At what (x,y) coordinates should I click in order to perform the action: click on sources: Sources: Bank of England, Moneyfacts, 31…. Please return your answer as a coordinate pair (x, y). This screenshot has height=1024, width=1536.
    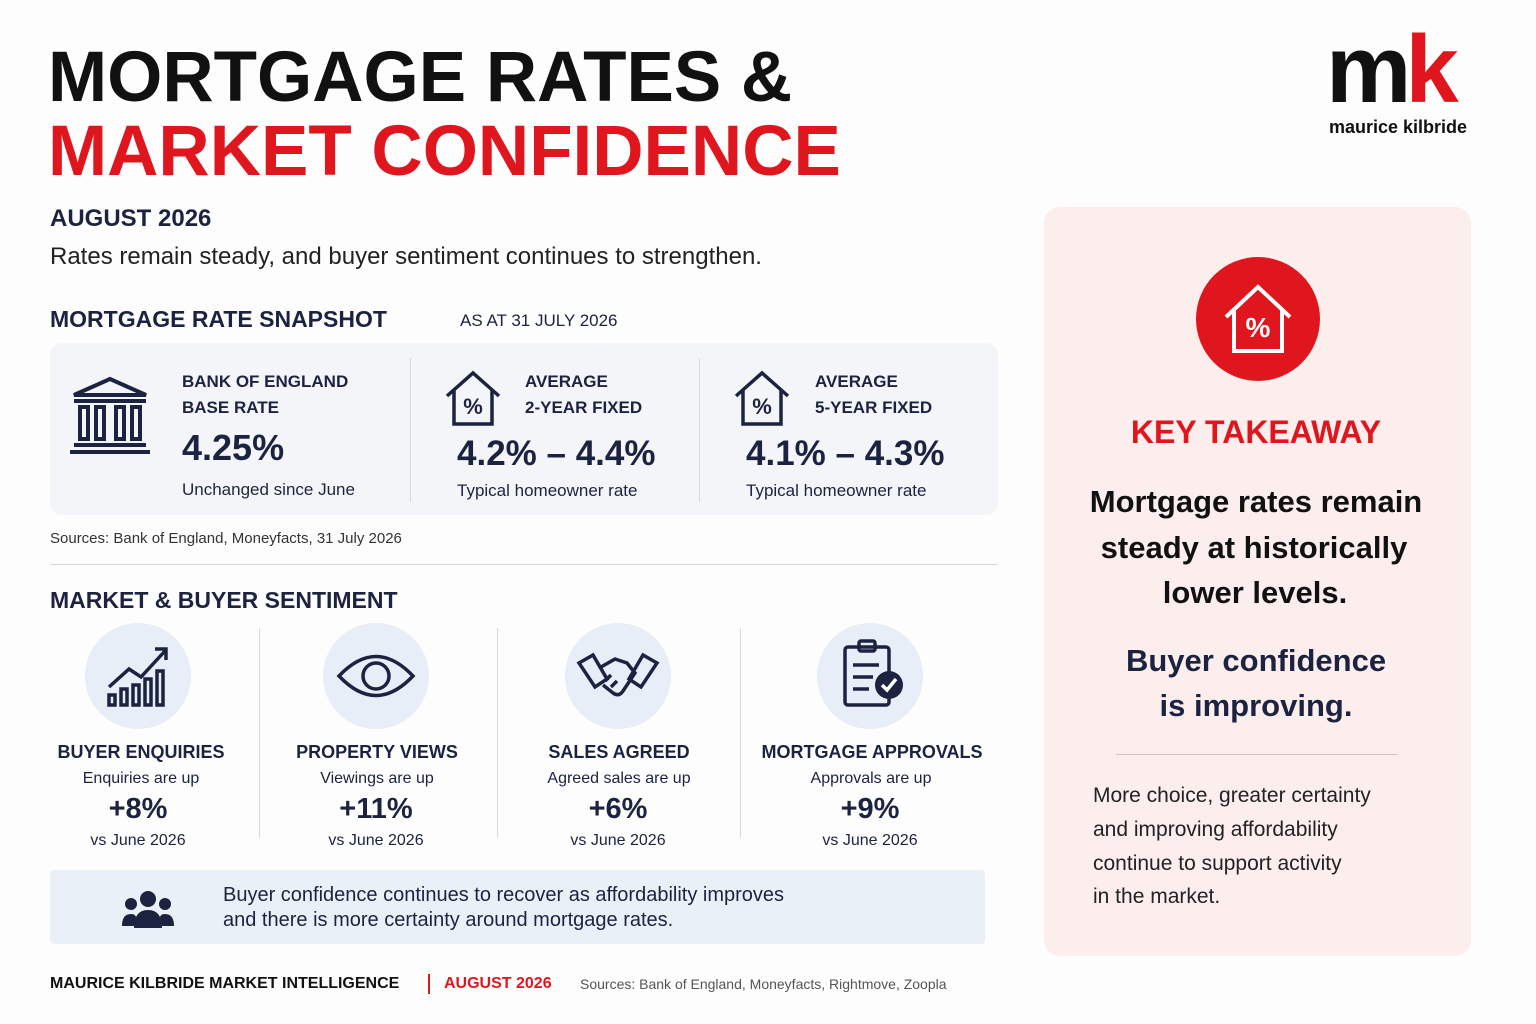
    Looking at the image, I should click on (226, 538).